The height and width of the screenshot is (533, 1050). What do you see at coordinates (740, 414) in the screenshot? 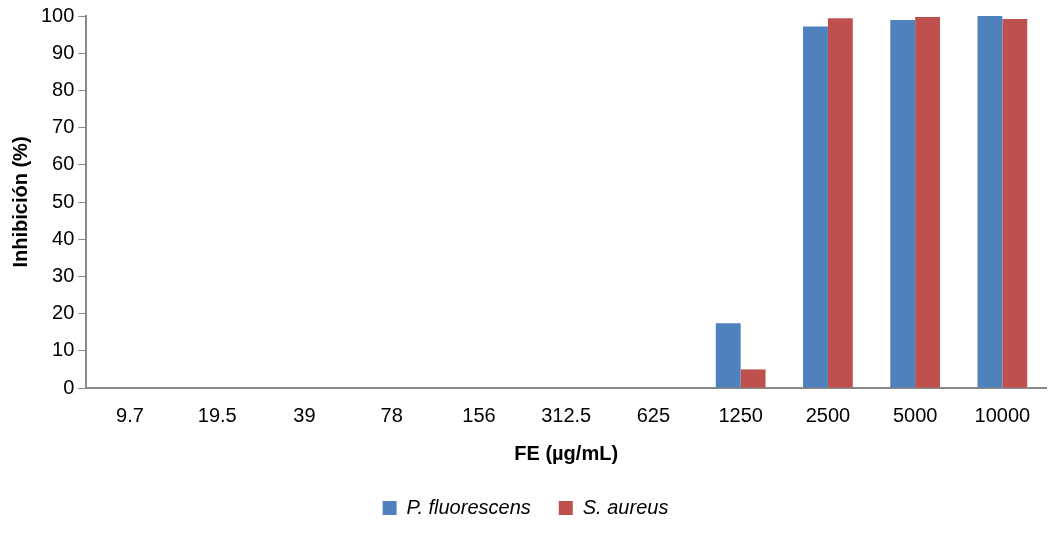
I see `x-tick-label: 1250` at bounding box center [740, 414].